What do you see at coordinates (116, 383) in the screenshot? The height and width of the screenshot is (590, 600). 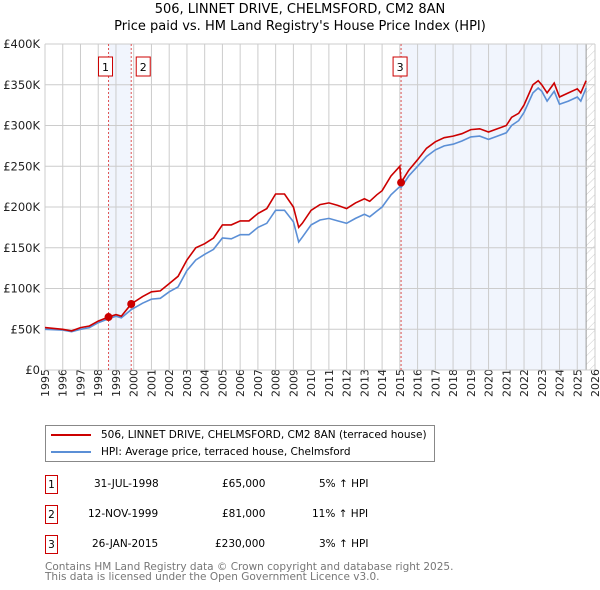 I see `x-tick-label: 1999` at bounding box center [116, 383].